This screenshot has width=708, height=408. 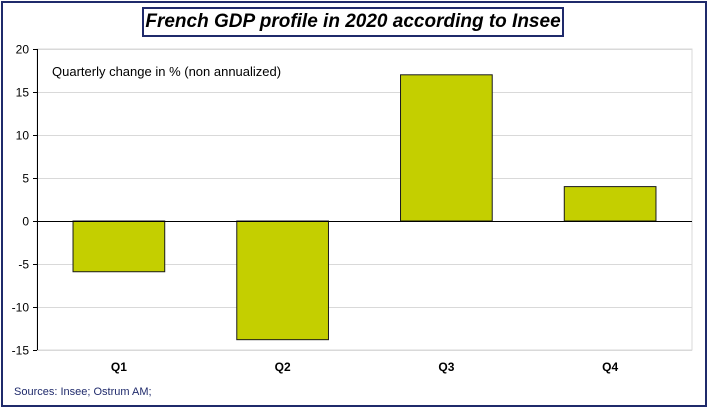 I want to click on y-tick-label: -5, so click(x=23, y=265).